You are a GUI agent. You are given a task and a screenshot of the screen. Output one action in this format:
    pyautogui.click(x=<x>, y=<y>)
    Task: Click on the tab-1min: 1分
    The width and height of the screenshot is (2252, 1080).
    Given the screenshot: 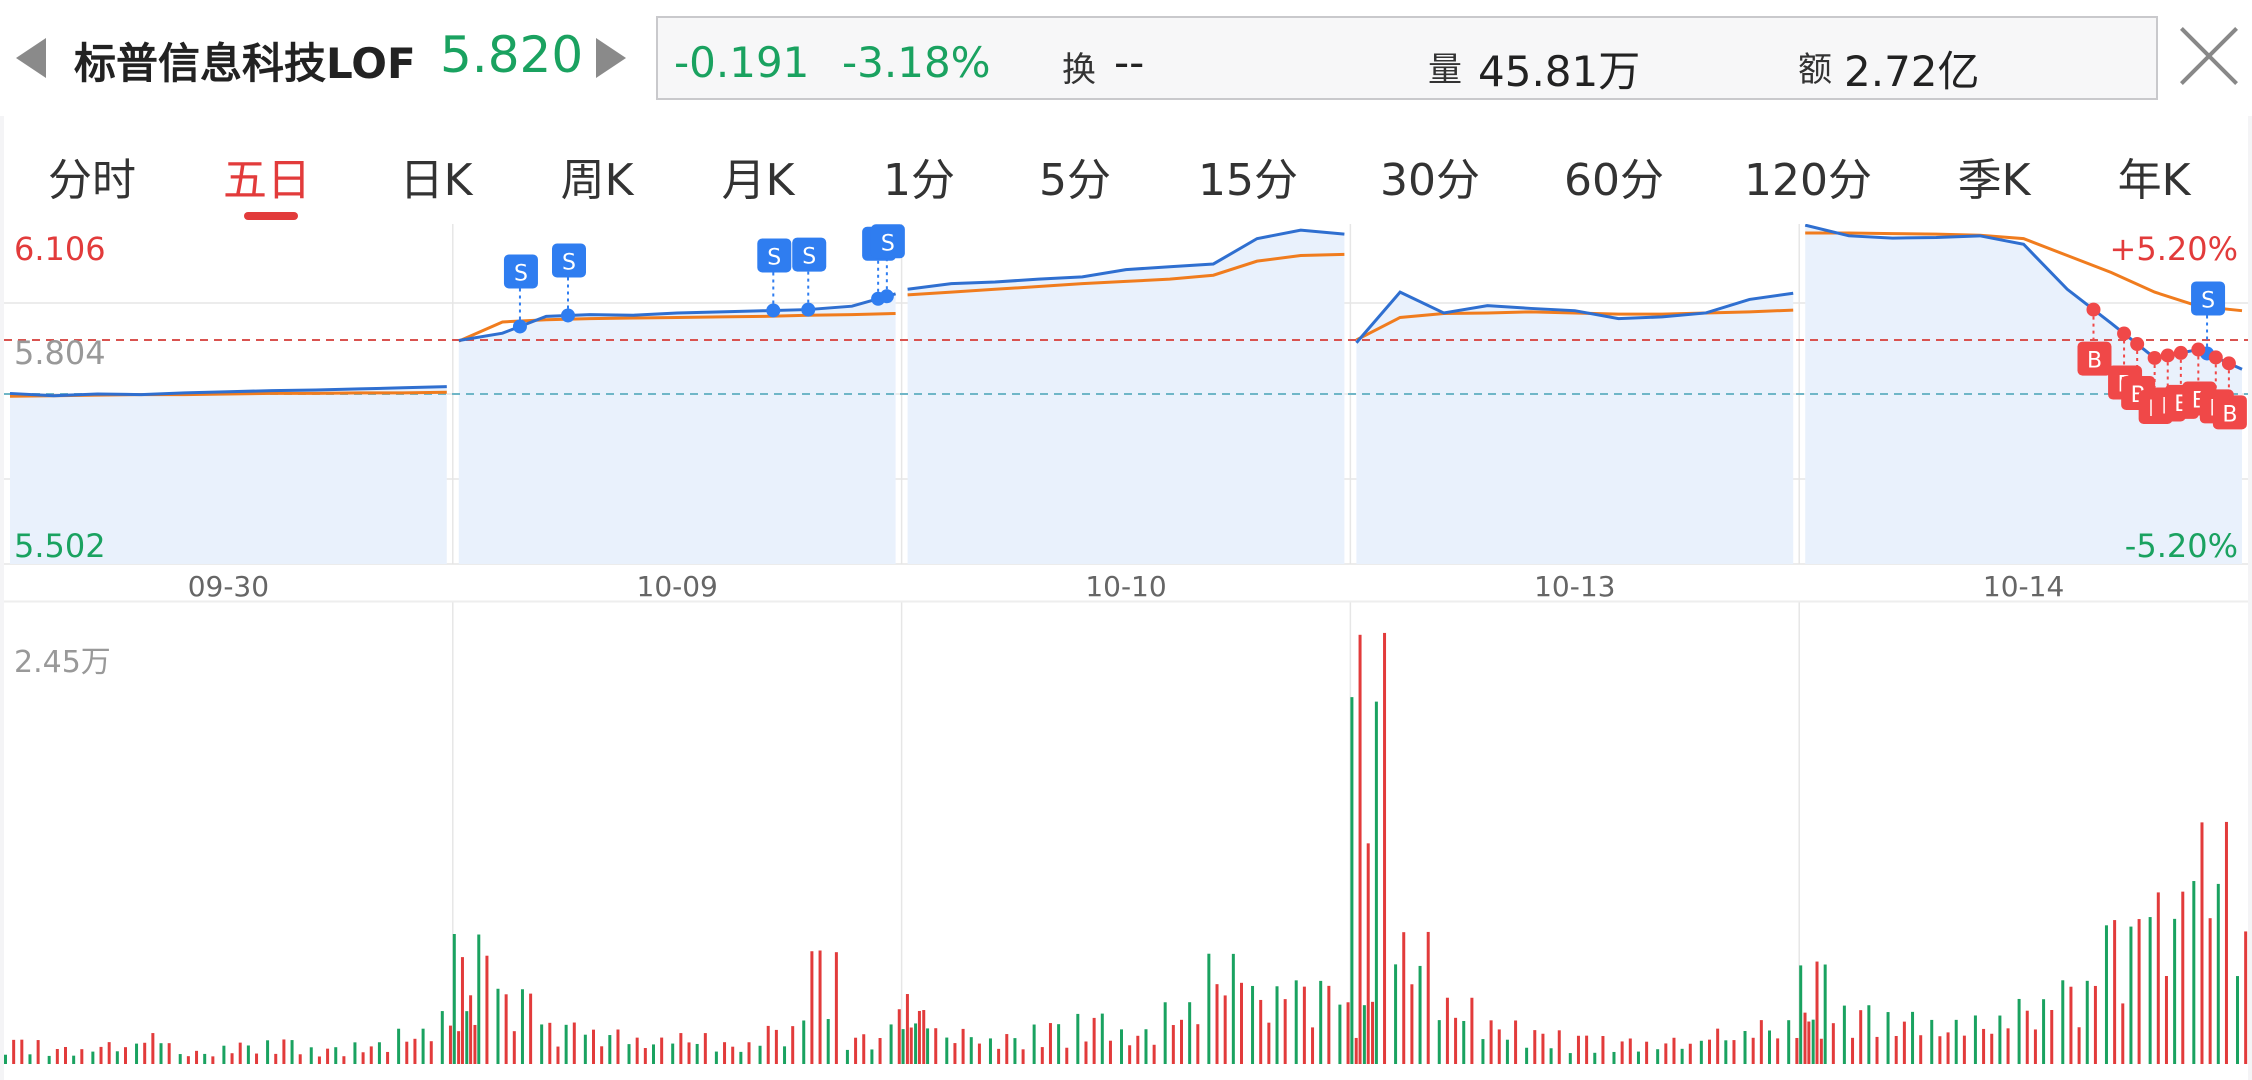 What is the action you would take?
    pyautogui.click(x=919, y=180)
    